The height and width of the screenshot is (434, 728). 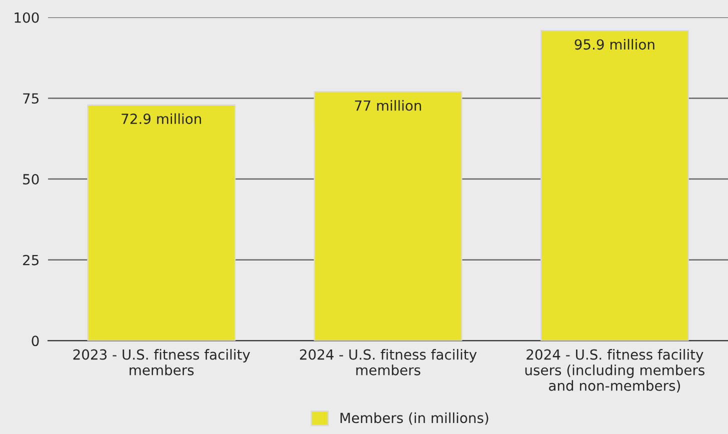 What do you see at coordinates (388, 105) in the screenshot?
I see `data-label: 77 million` at bounding box center [388, 105].